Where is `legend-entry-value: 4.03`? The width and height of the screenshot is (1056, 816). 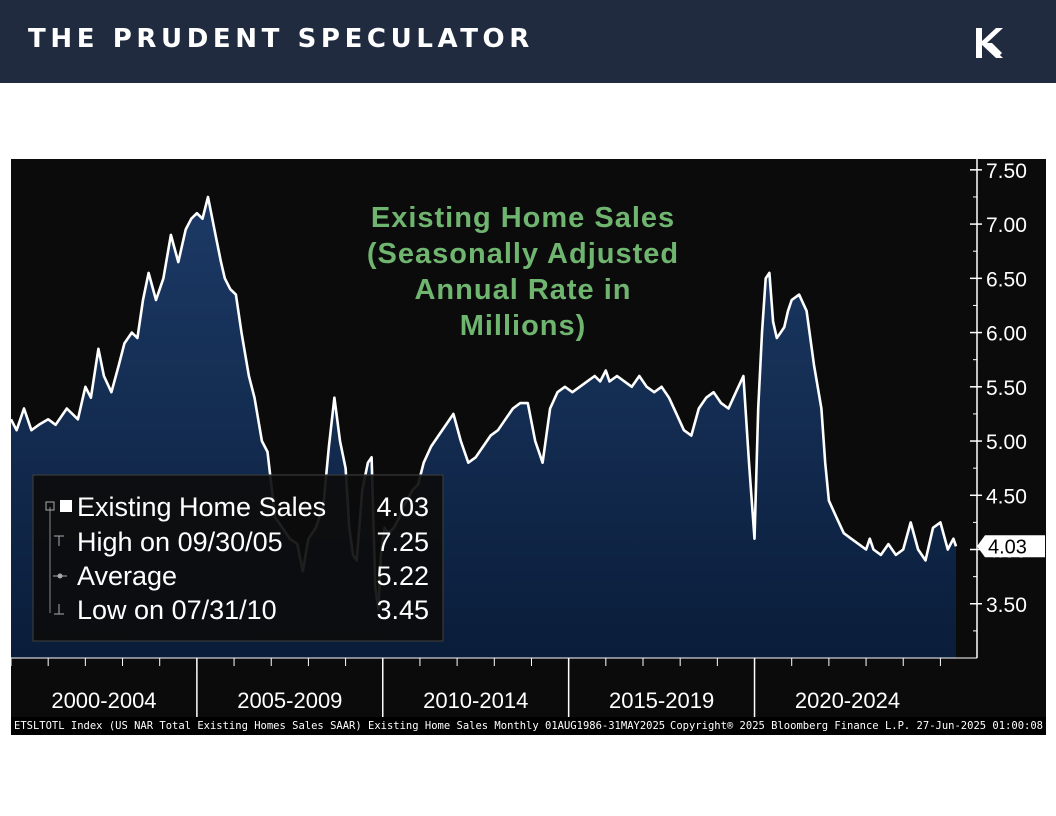 legend-entry-value: 4.03 is located at coordinates (402, 507).